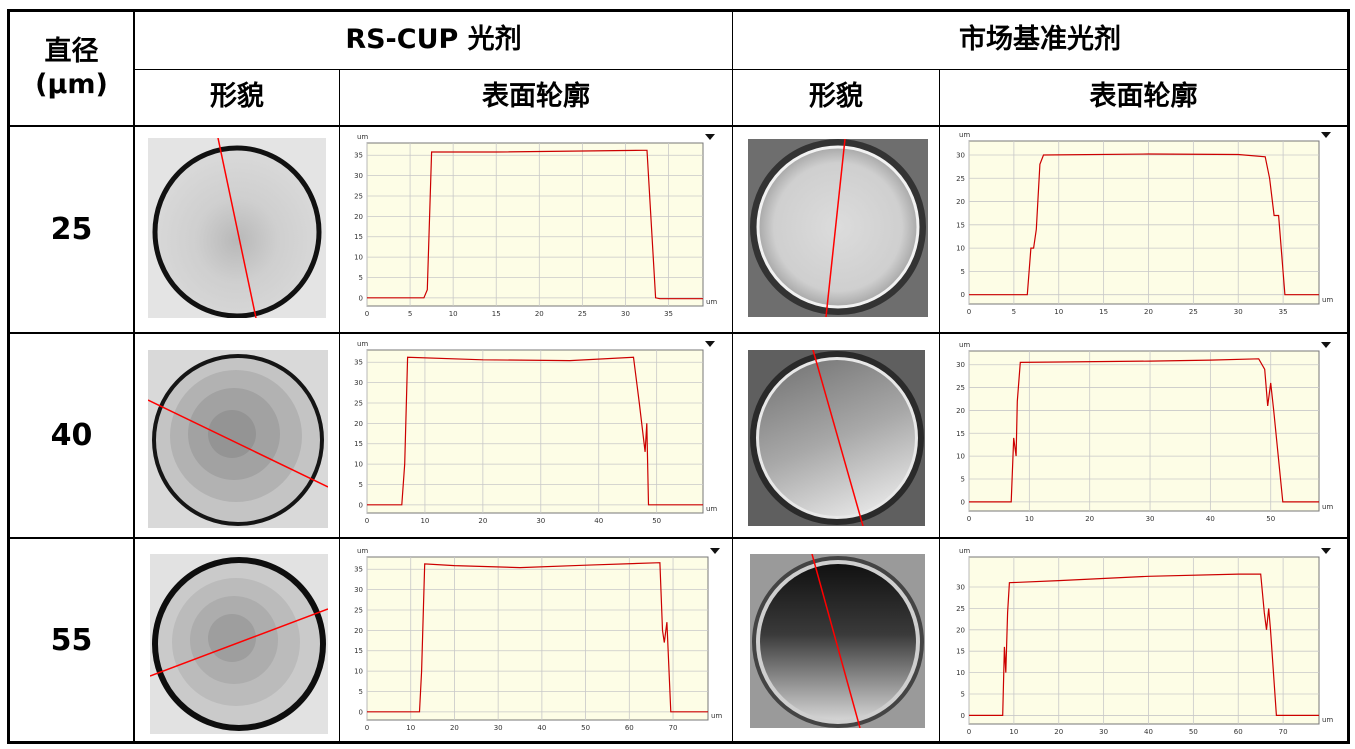 This screenshot has width=1355, height=749. I want to click on profile-chart-market-55: 0 10 20 30 40 50 60 70 0 5 10 15 20 25 30 um um, so click(1144, 641).